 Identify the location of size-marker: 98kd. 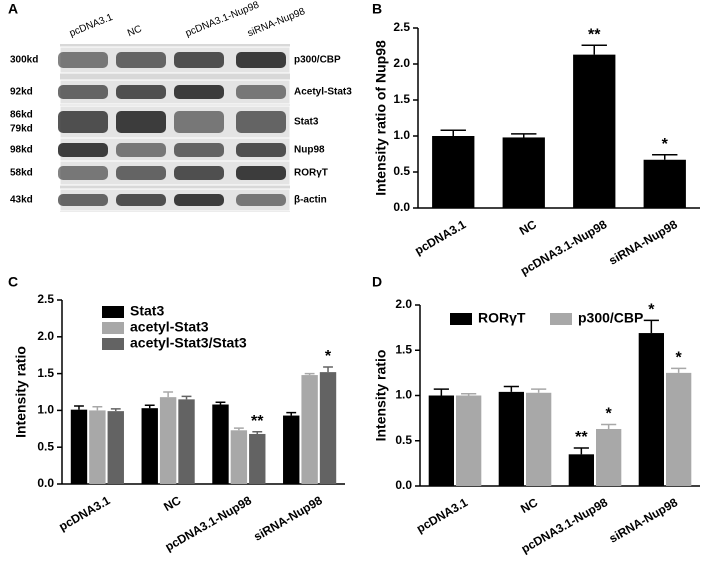
(21, 150).